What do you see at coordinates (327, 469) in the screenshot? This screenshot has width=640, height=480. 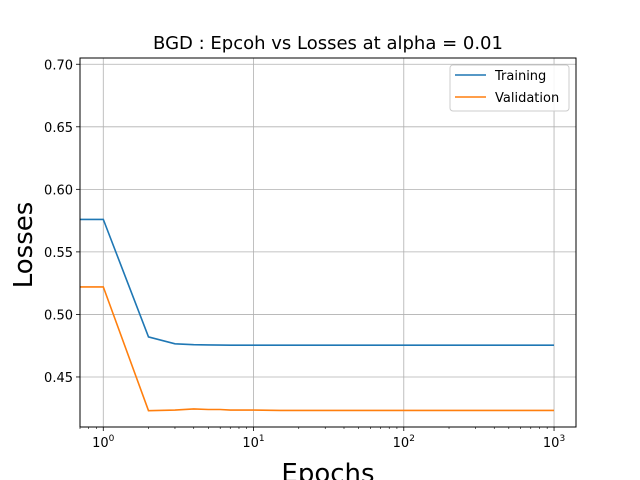 I see `x-axis-label: Epochs` at bounding box center [327, 469].